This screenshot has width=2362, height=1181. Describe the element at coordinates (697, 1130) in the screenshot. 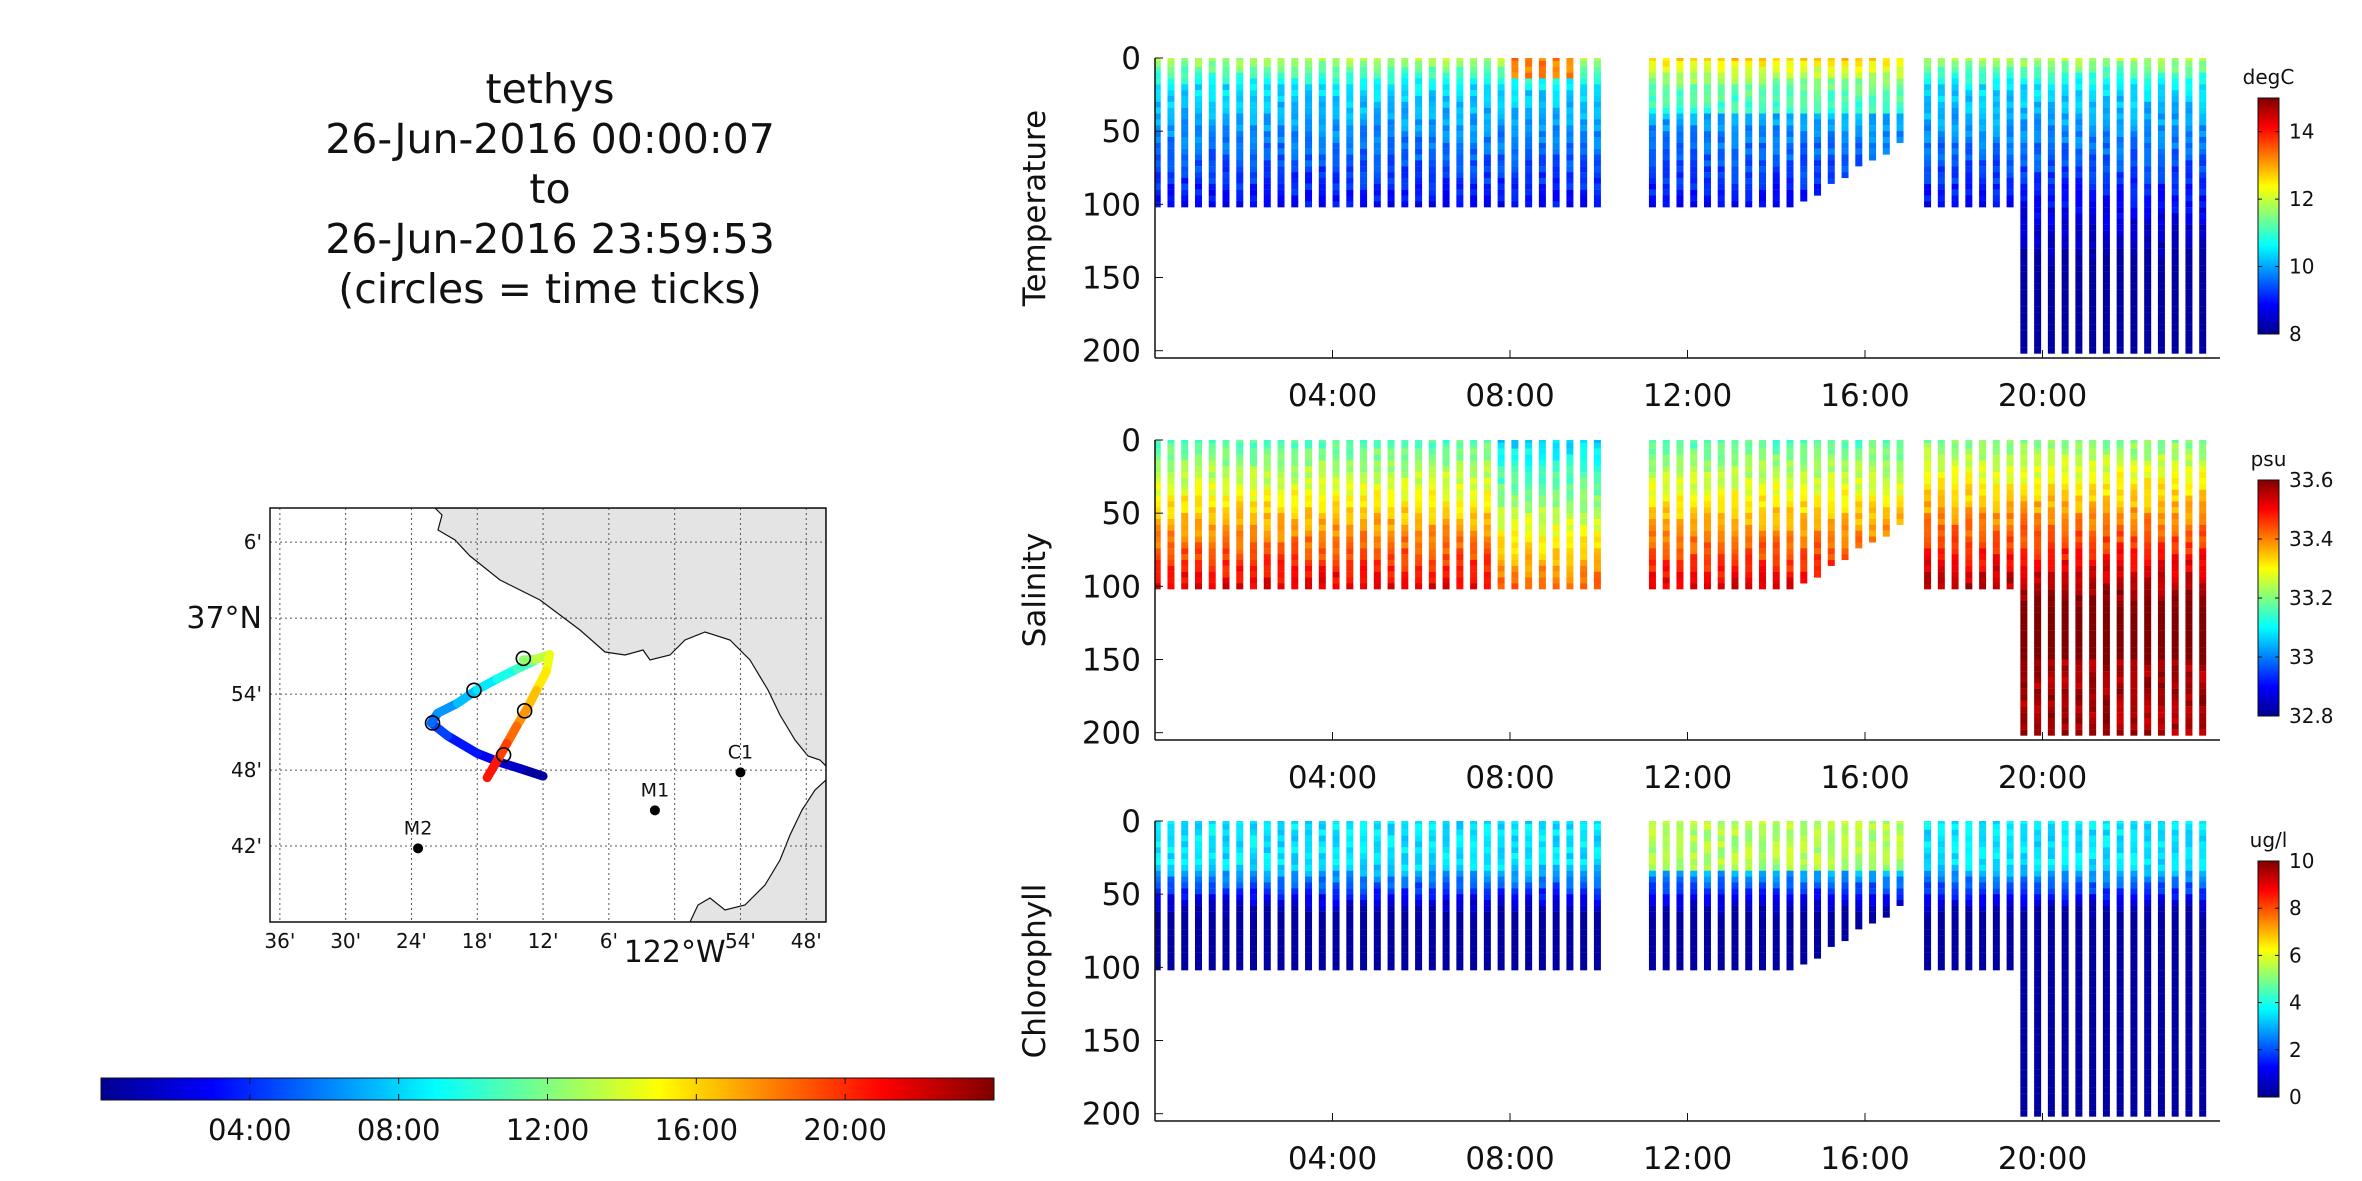

I see `time-colorbar-label: 16:00` at that location.